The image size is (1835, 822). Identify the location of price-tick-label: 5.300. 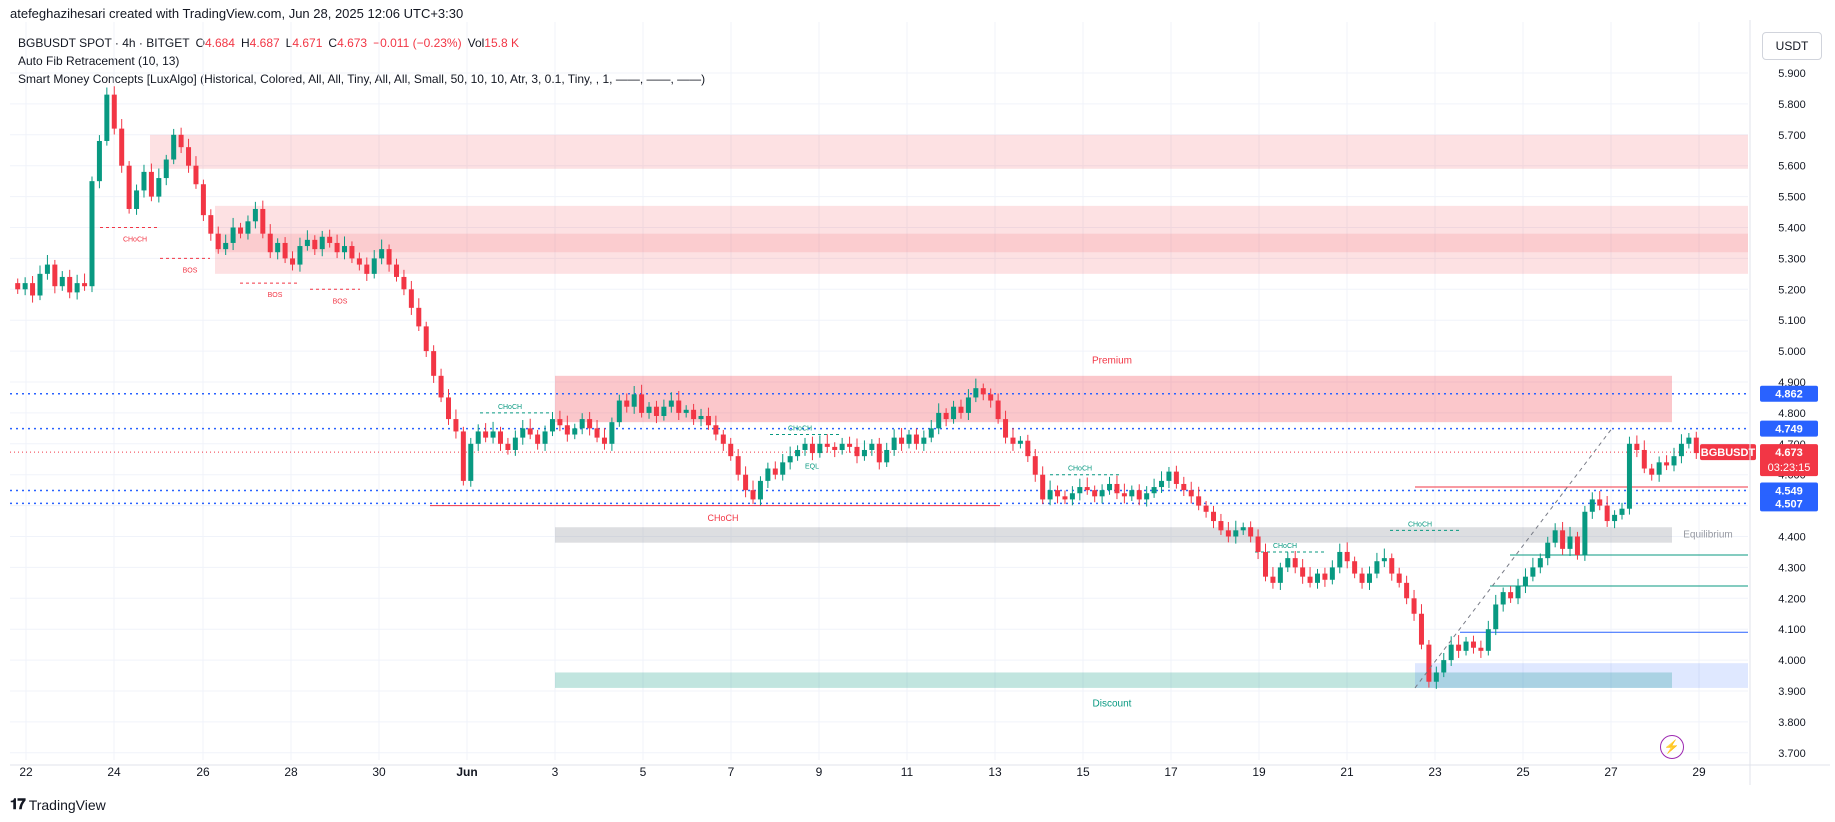
(1792, 259).